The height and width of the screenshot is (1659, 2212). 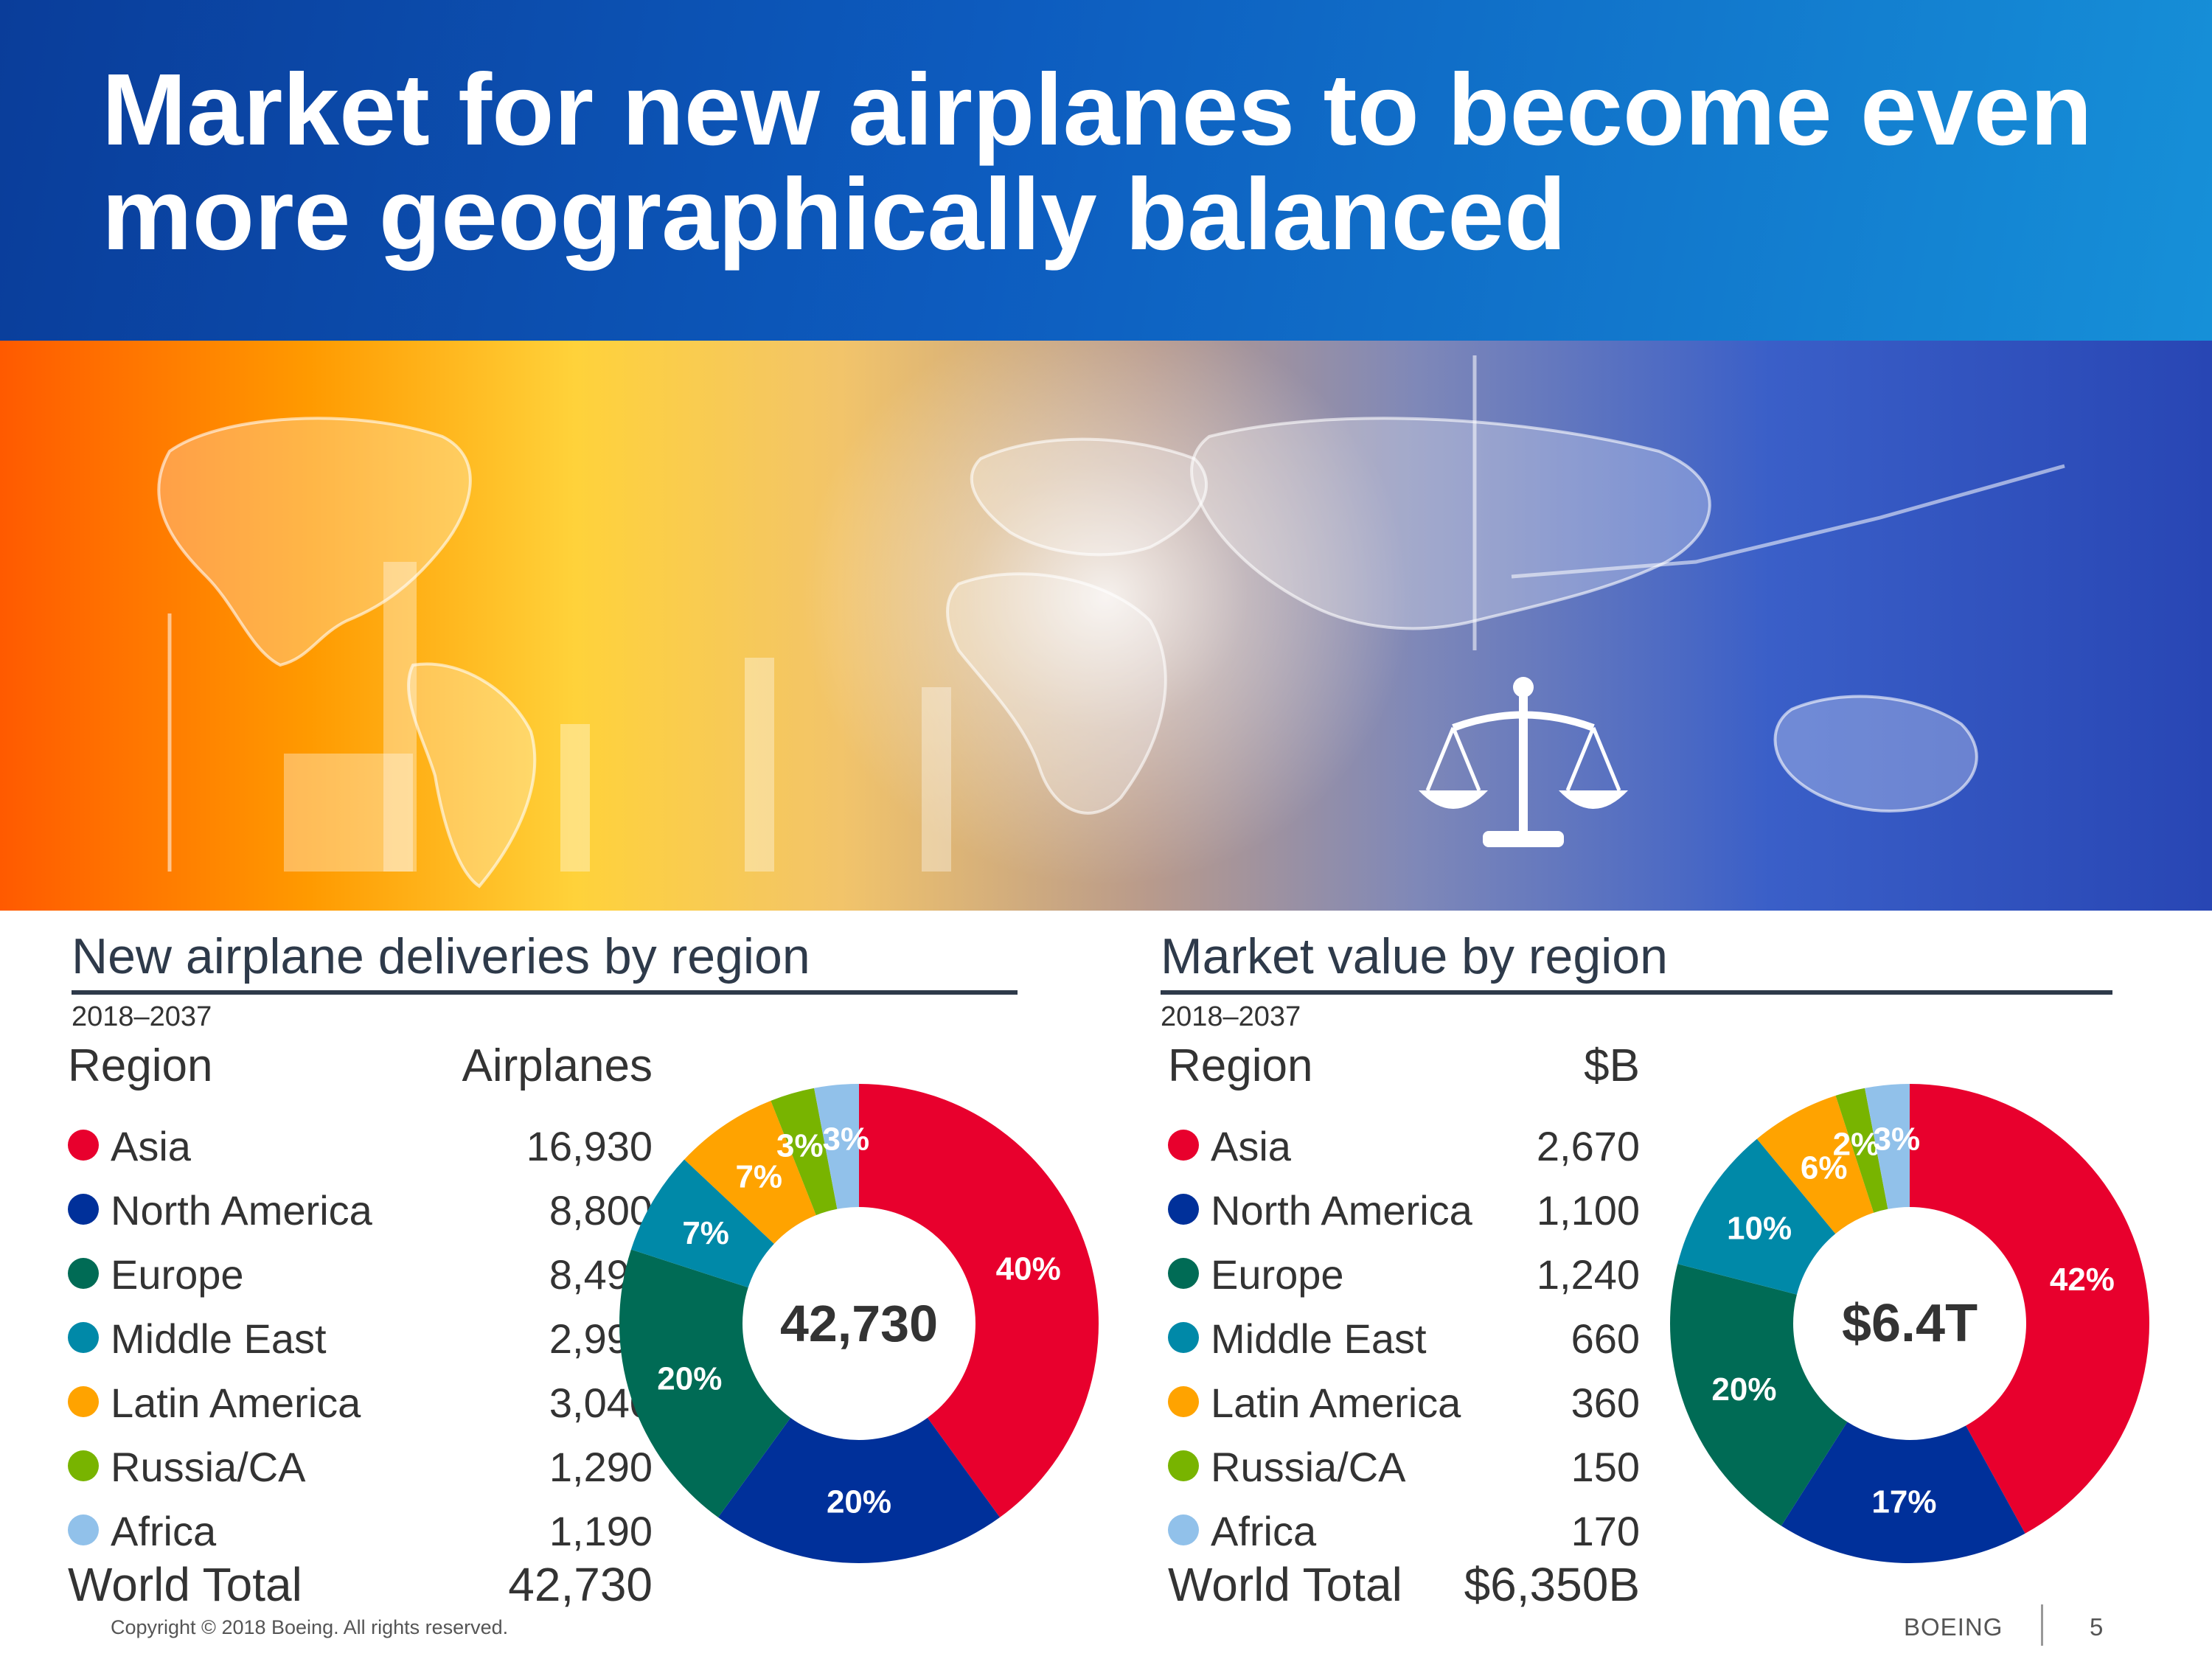 I want to click on table-row: Asia 2,670, so click(x=1404, y=1146).